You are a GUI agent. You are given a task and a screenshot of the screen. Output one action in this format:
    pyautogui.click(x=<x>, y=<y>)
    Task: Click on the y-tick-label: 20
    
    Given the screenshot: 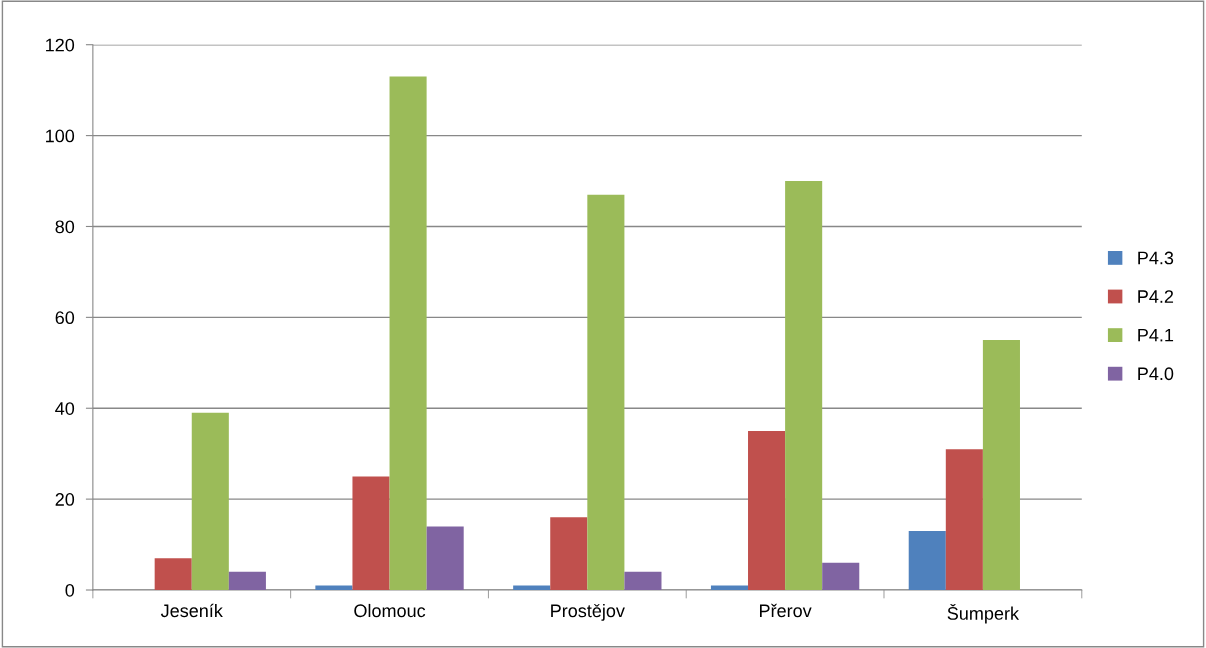 What is the action you would take?
    pyautogui.click(x=65, y=499)
    